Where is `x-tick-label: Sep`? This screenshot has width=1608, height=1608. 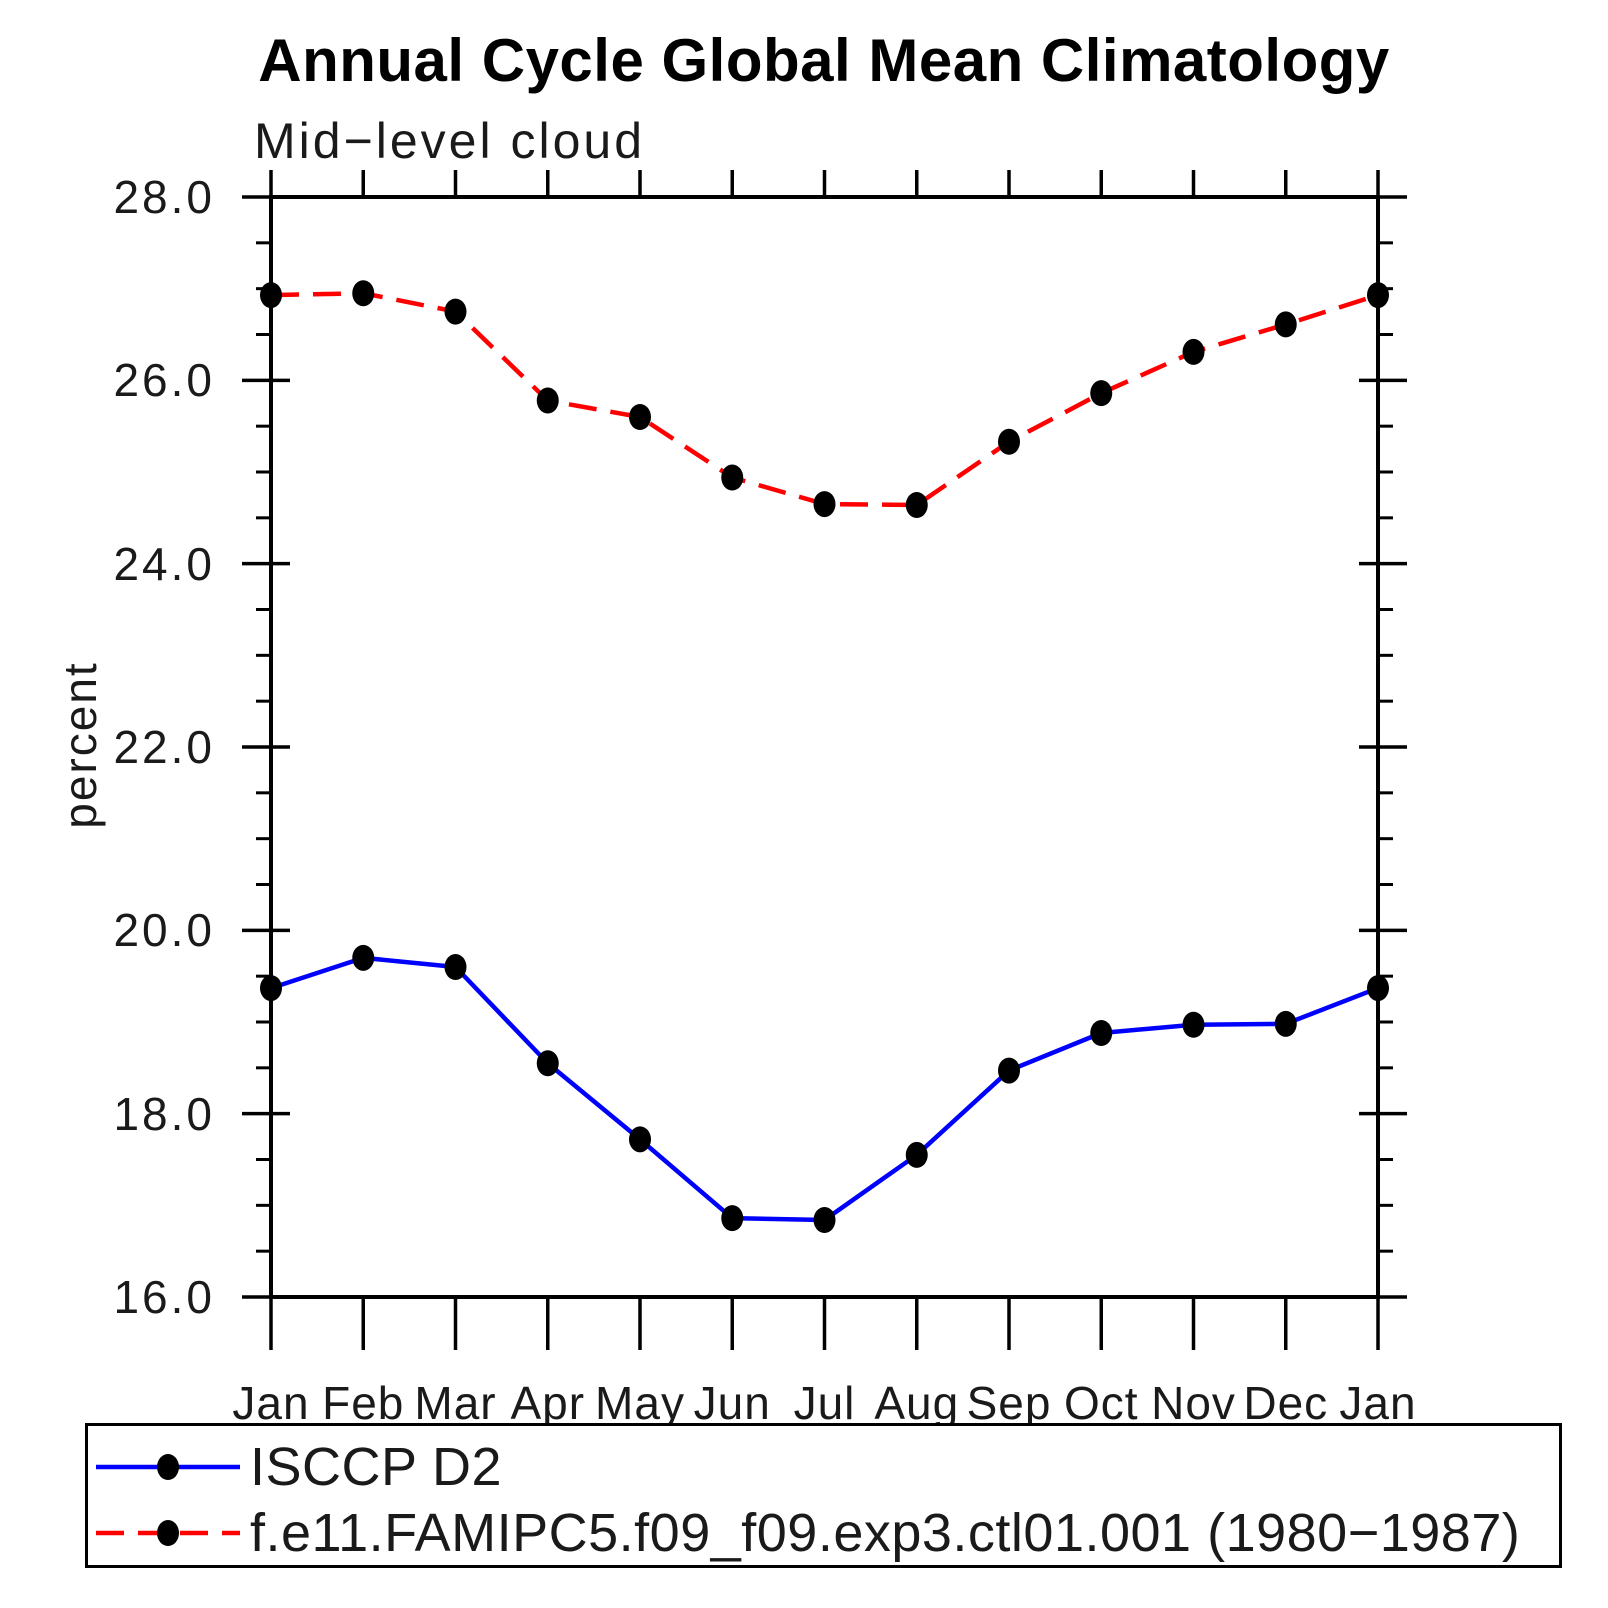
x-tick-label: Sep is located at coordinates (1009, 1403).